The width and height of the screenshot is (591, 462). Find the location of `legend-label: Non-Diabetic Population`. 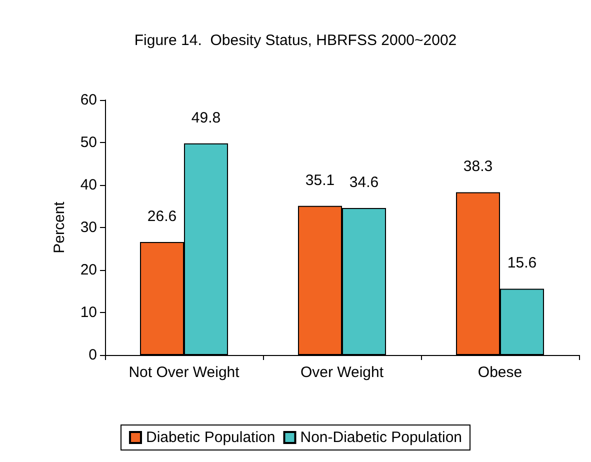

legend-label: Non-Diabetic Population is located at coordinates (381, 437).